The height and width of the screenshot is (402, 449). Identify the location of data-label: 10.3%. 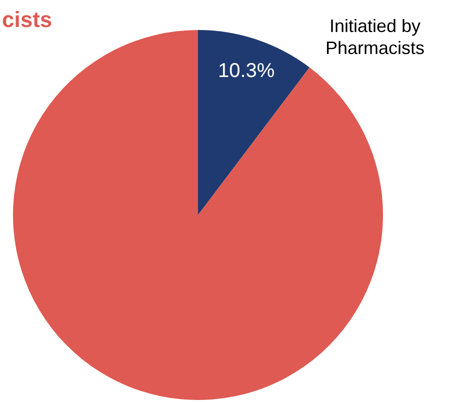
(246, 71).